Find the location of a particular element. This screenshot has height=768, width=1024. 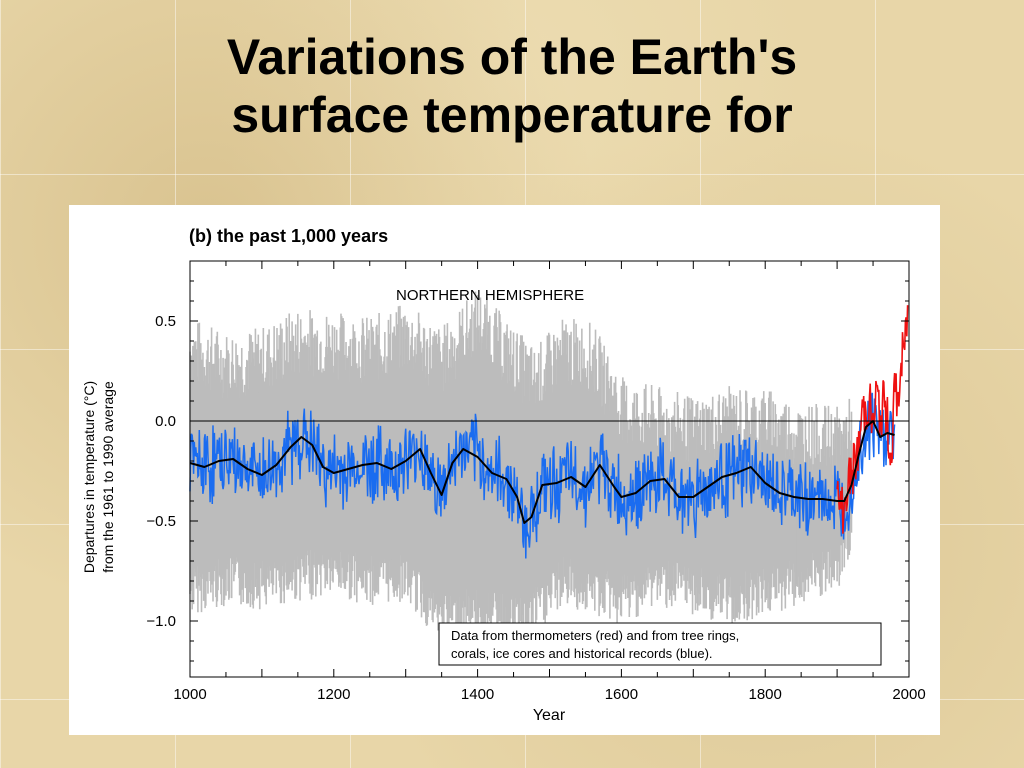

y-axis-label-line1: Departures in temperature (°C) is located at coordinates (89, 477).